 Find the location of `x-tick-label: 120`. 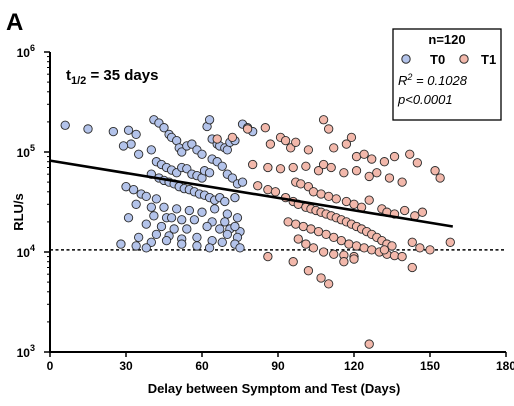

x-tick-label: 120 is located at coordinates (354, 366).